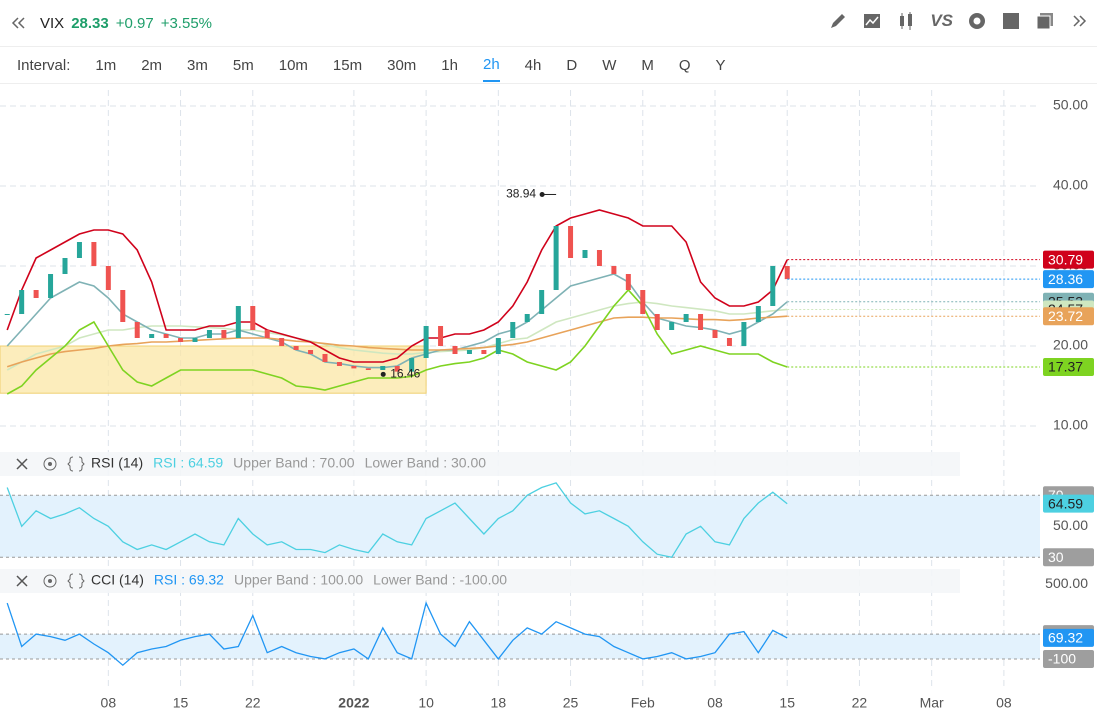 This screenshot has width=1097, height=719. I want to click on interval-button: 5m, so click(243, 65).